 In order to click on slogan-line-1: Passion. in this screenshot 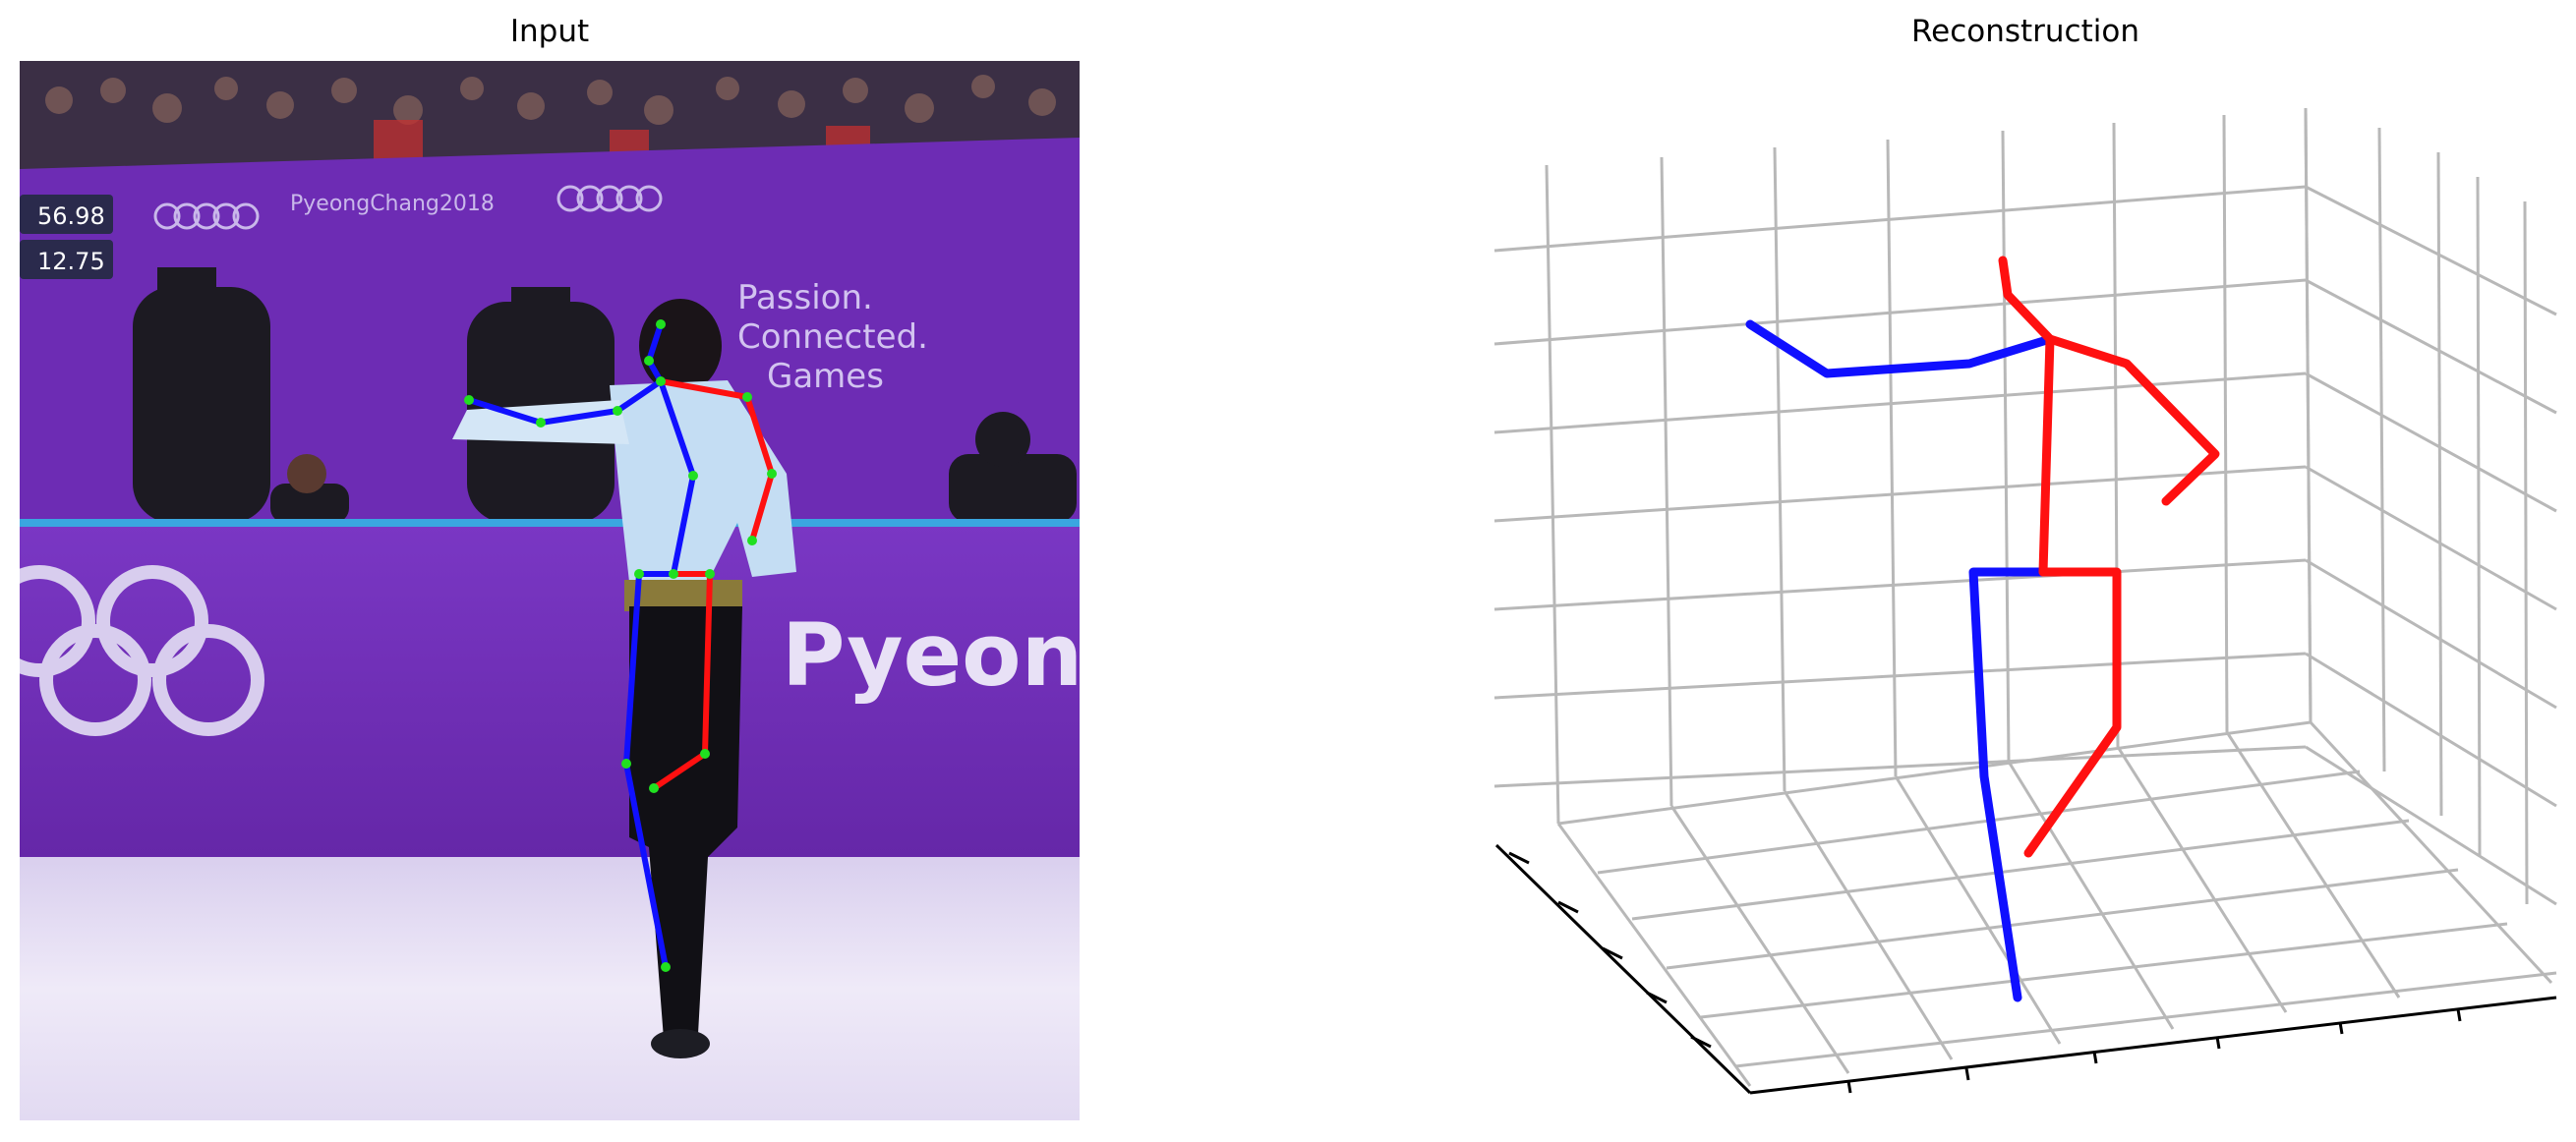, I will do `click(805, 297)`.